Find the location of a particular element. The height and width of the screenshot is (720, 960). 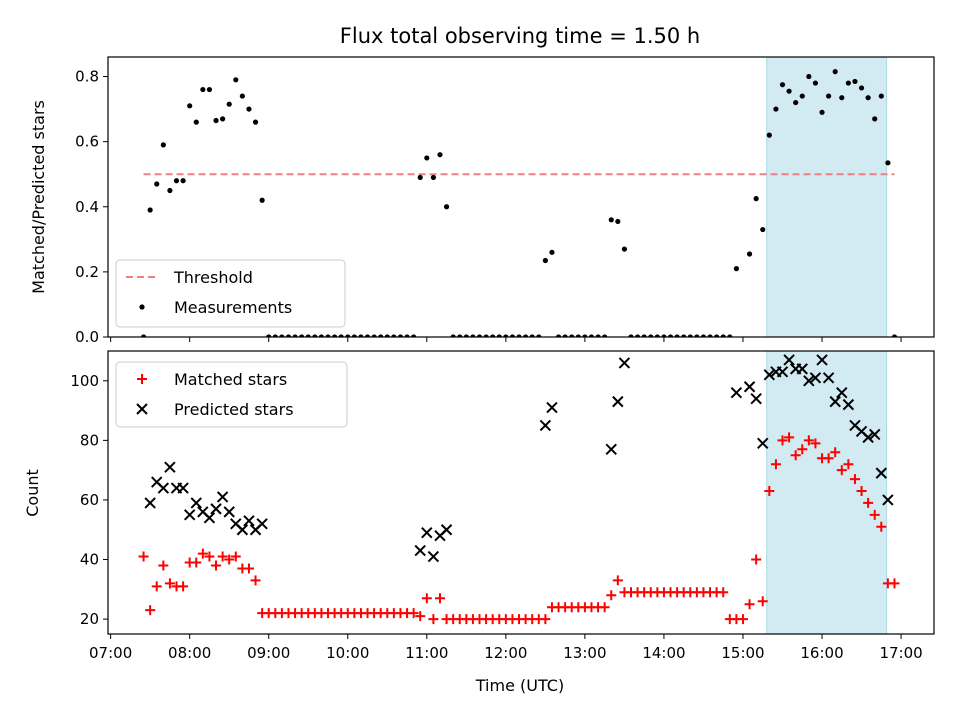

bottom-y-axis-label: Count is located at coordinates (32, 493).